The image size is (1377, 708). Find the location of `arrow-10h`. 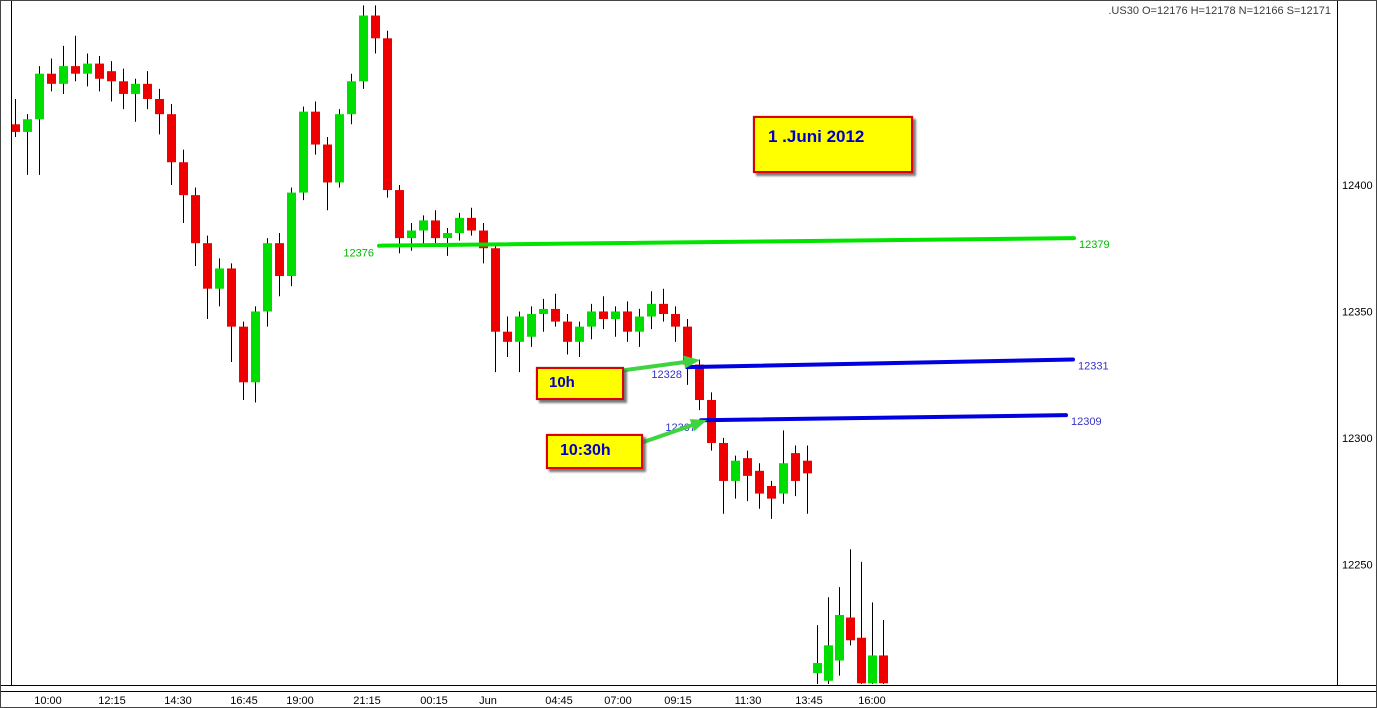

arrow-10h is located at coordinates (658, 364).